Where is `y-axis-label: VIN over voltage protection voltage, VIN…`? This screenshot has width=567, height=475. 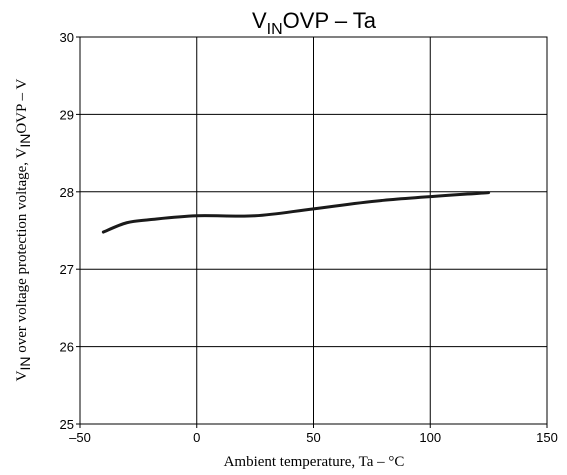 y-axis-label: VIN over voltage protection voltage, VIN… is located at coordinates (23, 229).